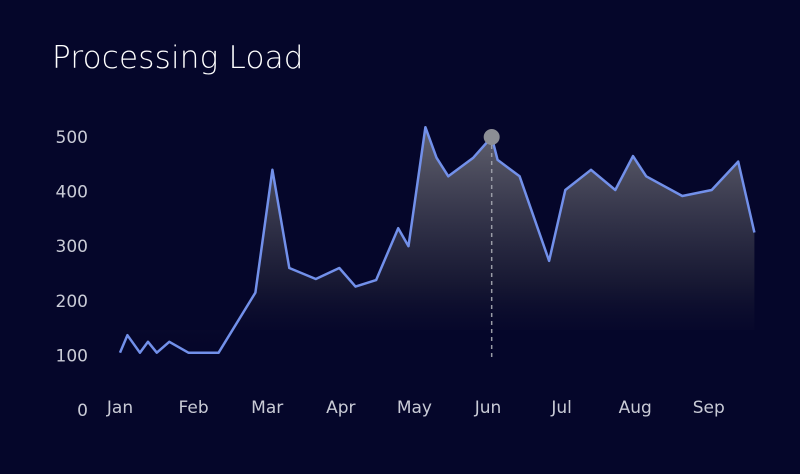  Describe the element at coordinates (119, 408) in the screenshot. I see `x-tick-label: Jan` at that location.